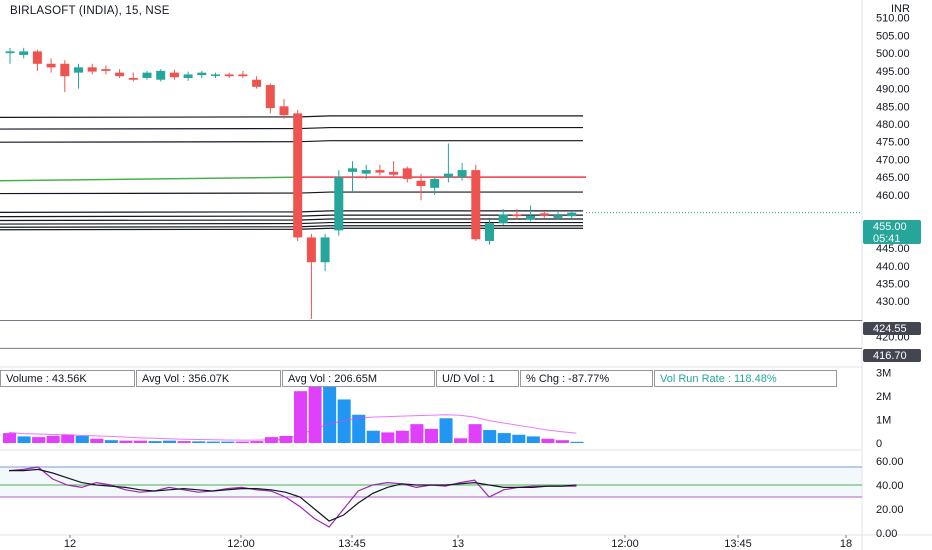  Describe the element at coordinates (150, 179) in the screenshot. I see `green-trend-line` at that location.